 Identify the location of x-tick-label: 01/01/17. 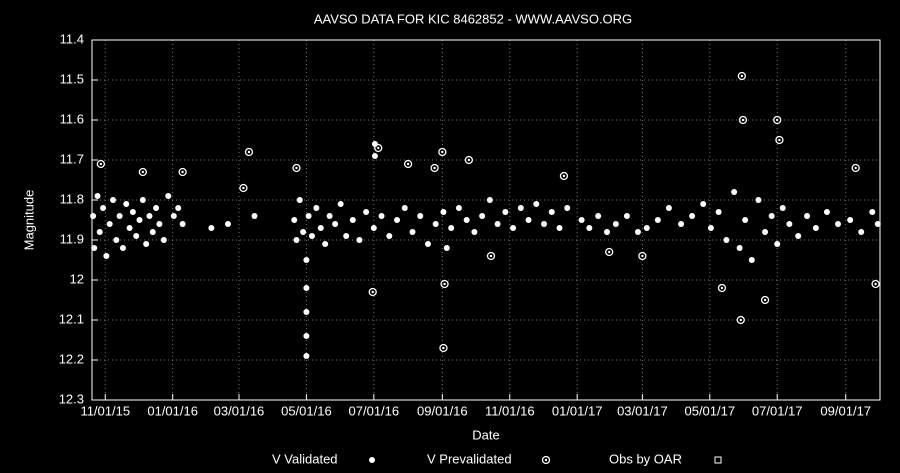
(577, 410).